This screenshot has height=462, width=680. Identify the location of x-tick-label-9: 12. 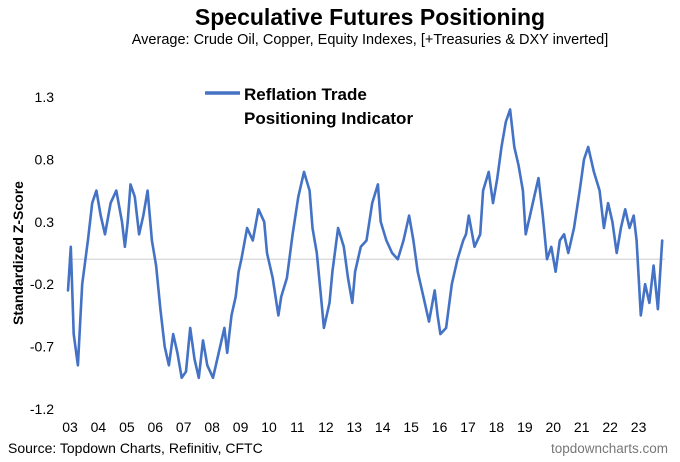
(326, 427).